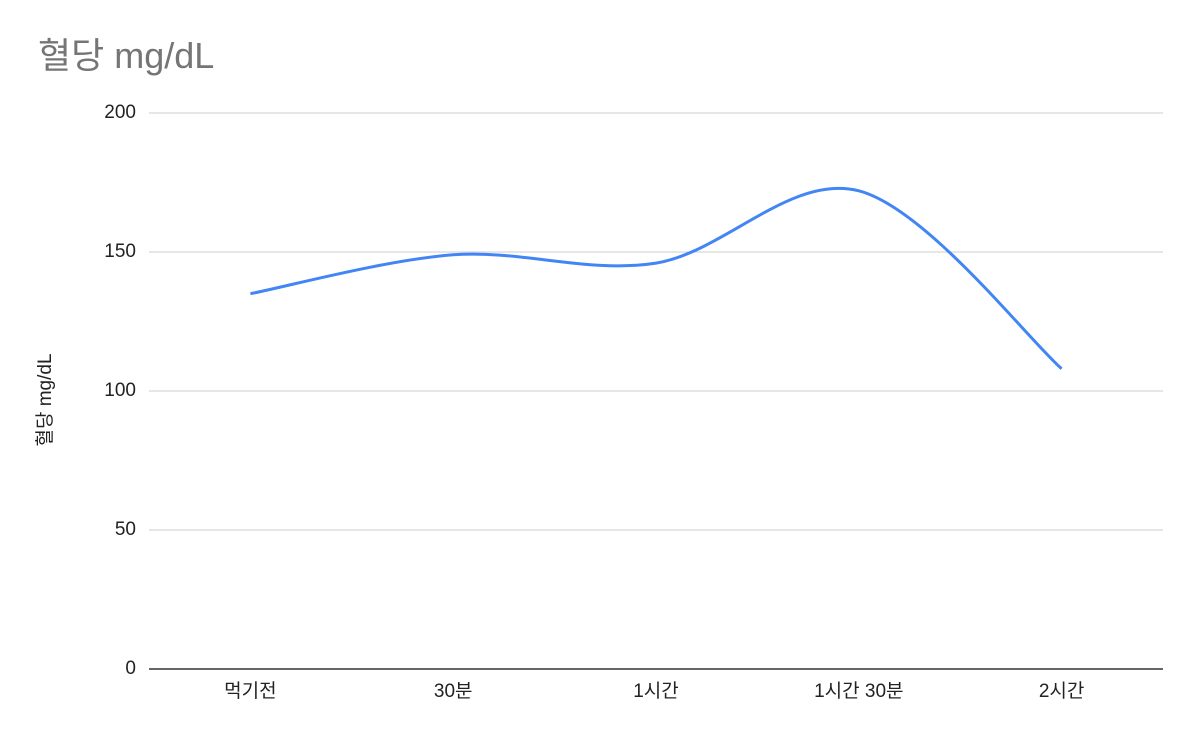 This screenshot has width=1200, height=742. Describe the element at coordinates (656, 691) in the screenshot. I see `x-tick-label: 1시간` at that location.